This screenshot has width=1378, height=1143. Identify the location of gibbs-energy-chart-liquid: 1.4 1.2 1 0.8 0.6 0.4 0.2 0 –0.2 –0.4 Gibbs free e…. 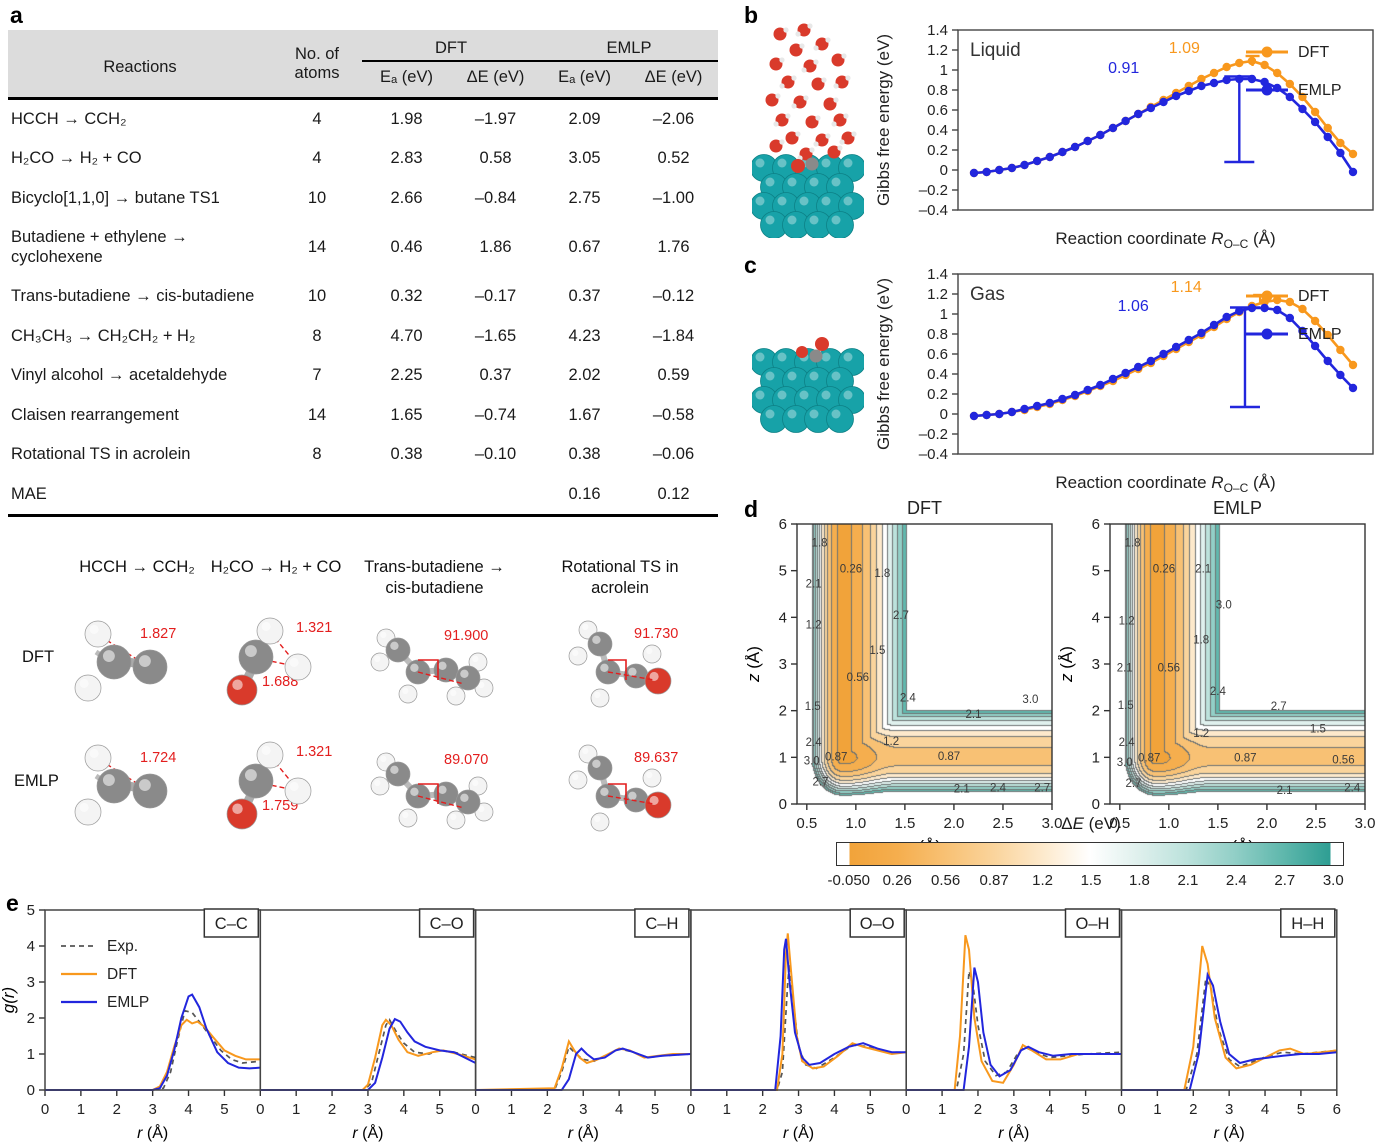
(1123, 129).